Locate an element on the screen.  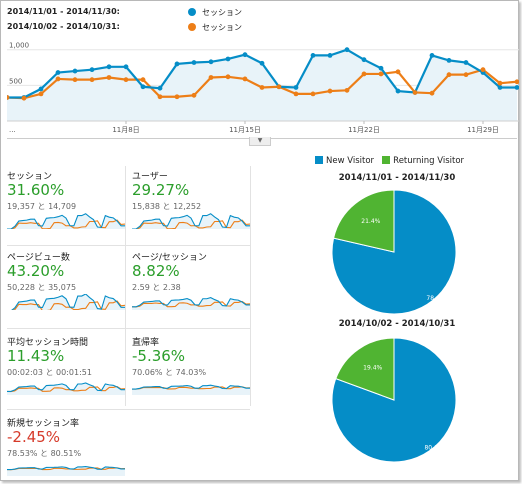
metric-tile-pages-per-session: ページ/セッション 8.82% 2.59 と 2.38 is located at coordinates (191, 289).